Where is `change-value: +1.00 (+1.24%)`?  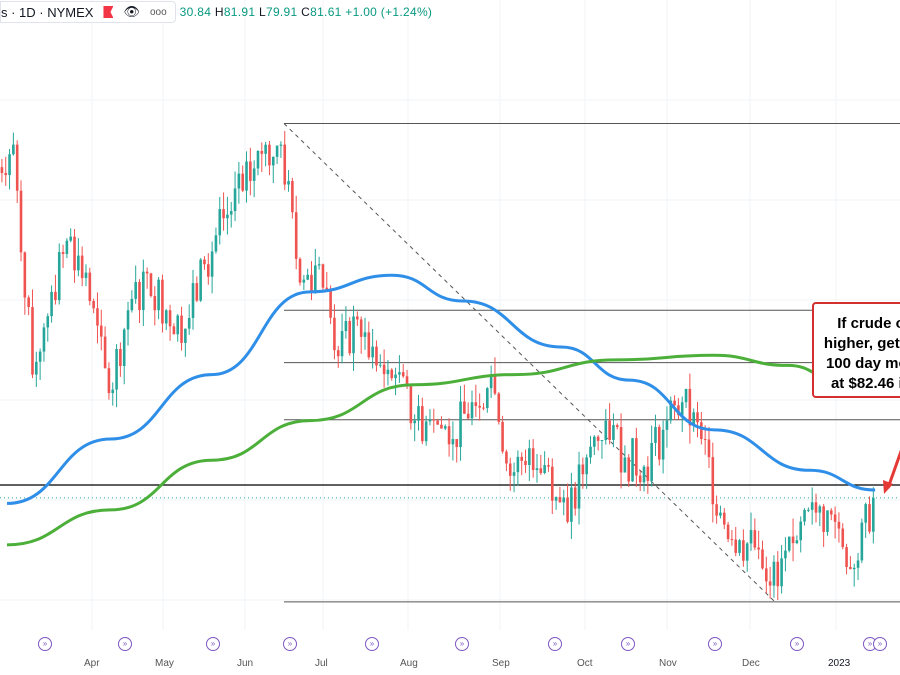 change-value: +1.00 (+1.24%) is located at coordinates (389, 12).